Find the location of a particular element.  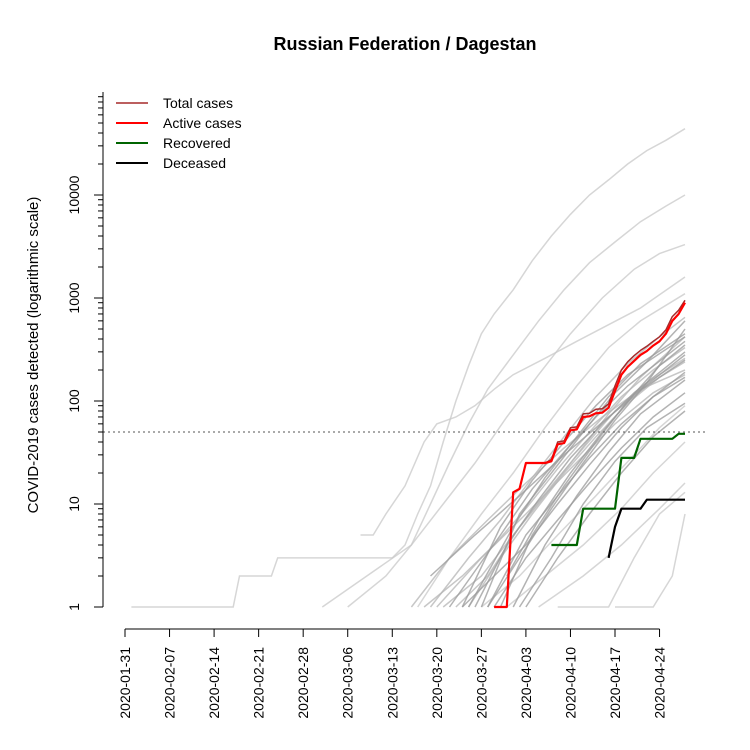

x-tick-label: 2020-04-10 is located at coordinates (570, 683).